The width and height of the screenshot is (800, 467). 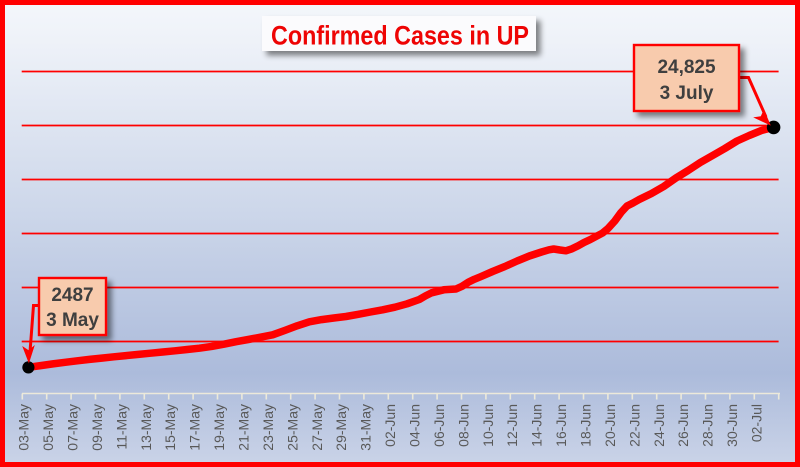 What do you see at coordinates (708, 425) in the screenshot?
I see `svg-text: 28-Jun` at bounding box center [708, 425].